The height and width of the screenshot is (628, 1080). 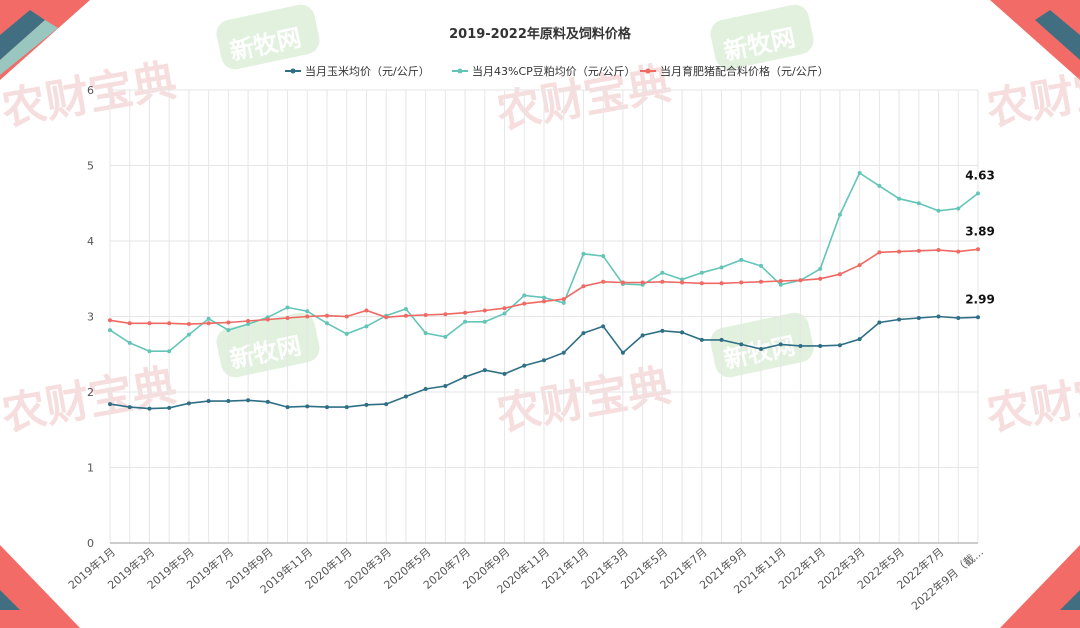 What do you see at coordinates (551, 275) in the screenshot?
I see `series-group: 3.89` at bounding box center [551, 275].